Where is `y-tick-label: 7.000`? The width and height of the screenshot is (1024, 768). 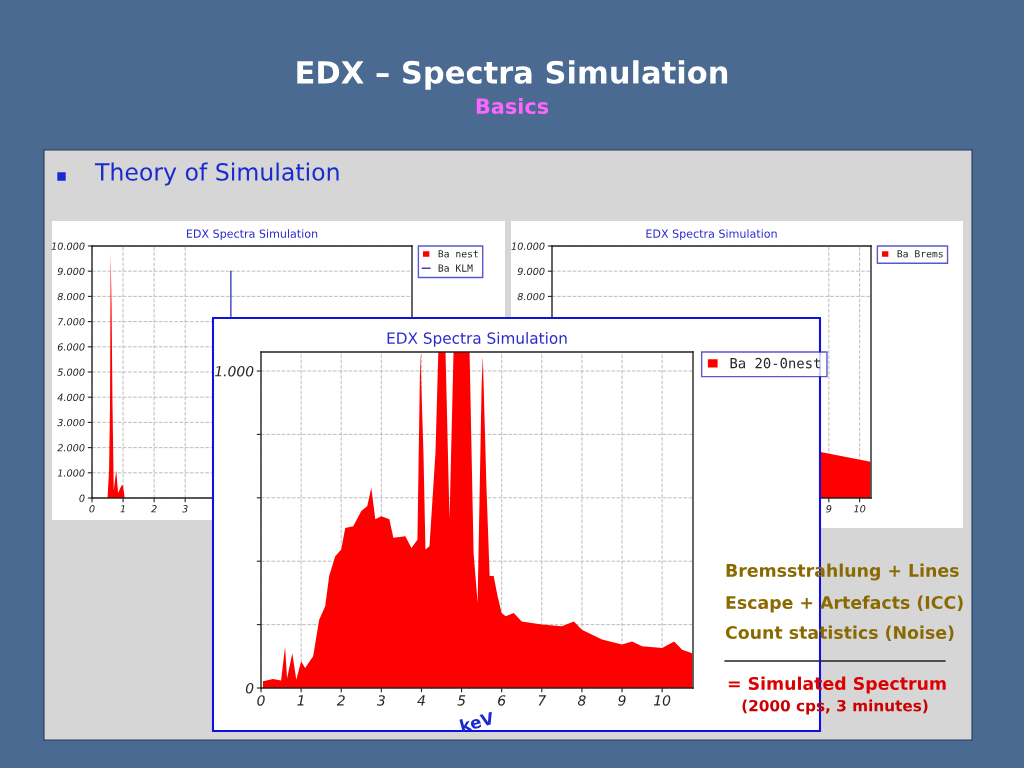
y-tick-label: 7.000 is located at coordinates (71, 322).